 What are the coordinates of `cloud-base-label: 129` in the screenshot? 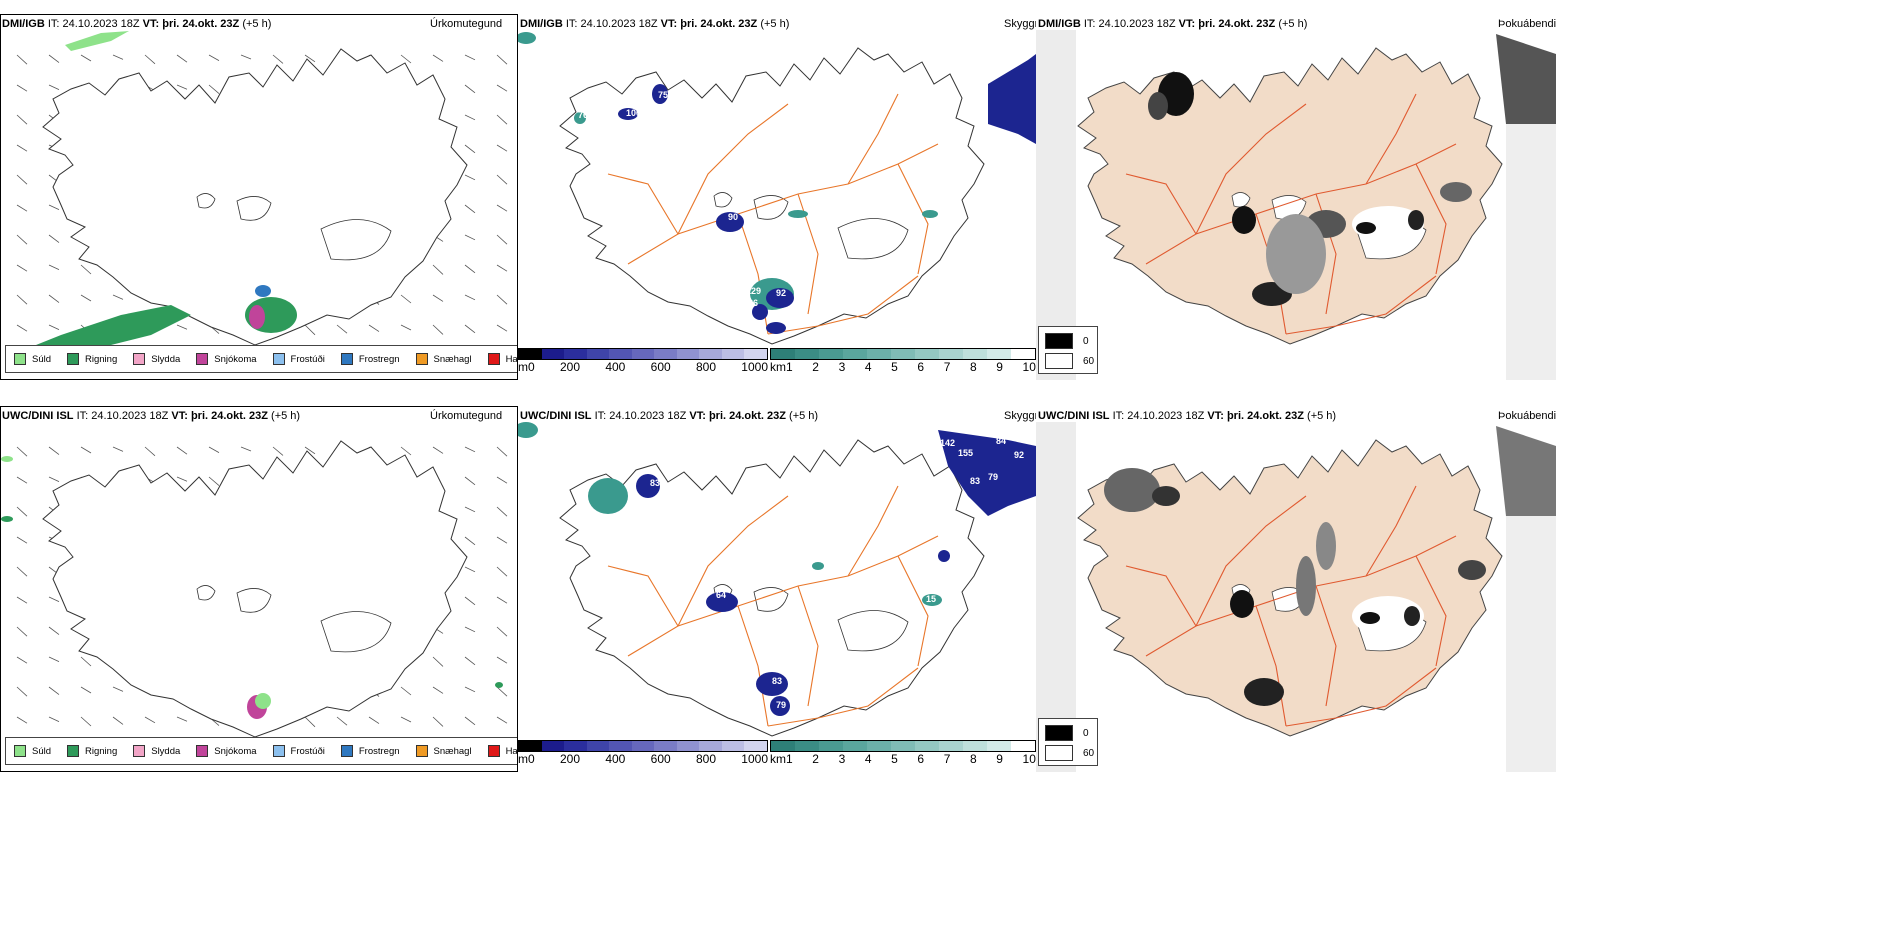 It's located at (753, 291).